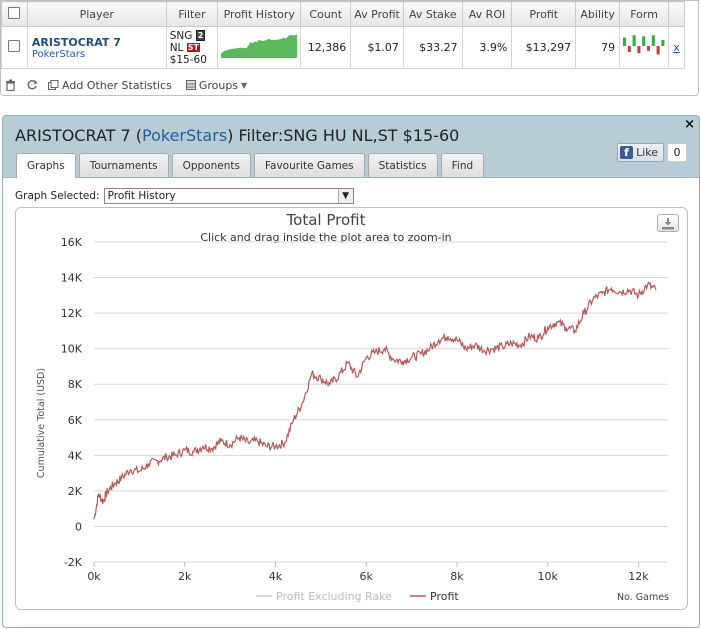 The image size is (701, 629). Describe the element at coordinates (181, 35) in the screenshot. I see `filter-type: SNG` at that location.